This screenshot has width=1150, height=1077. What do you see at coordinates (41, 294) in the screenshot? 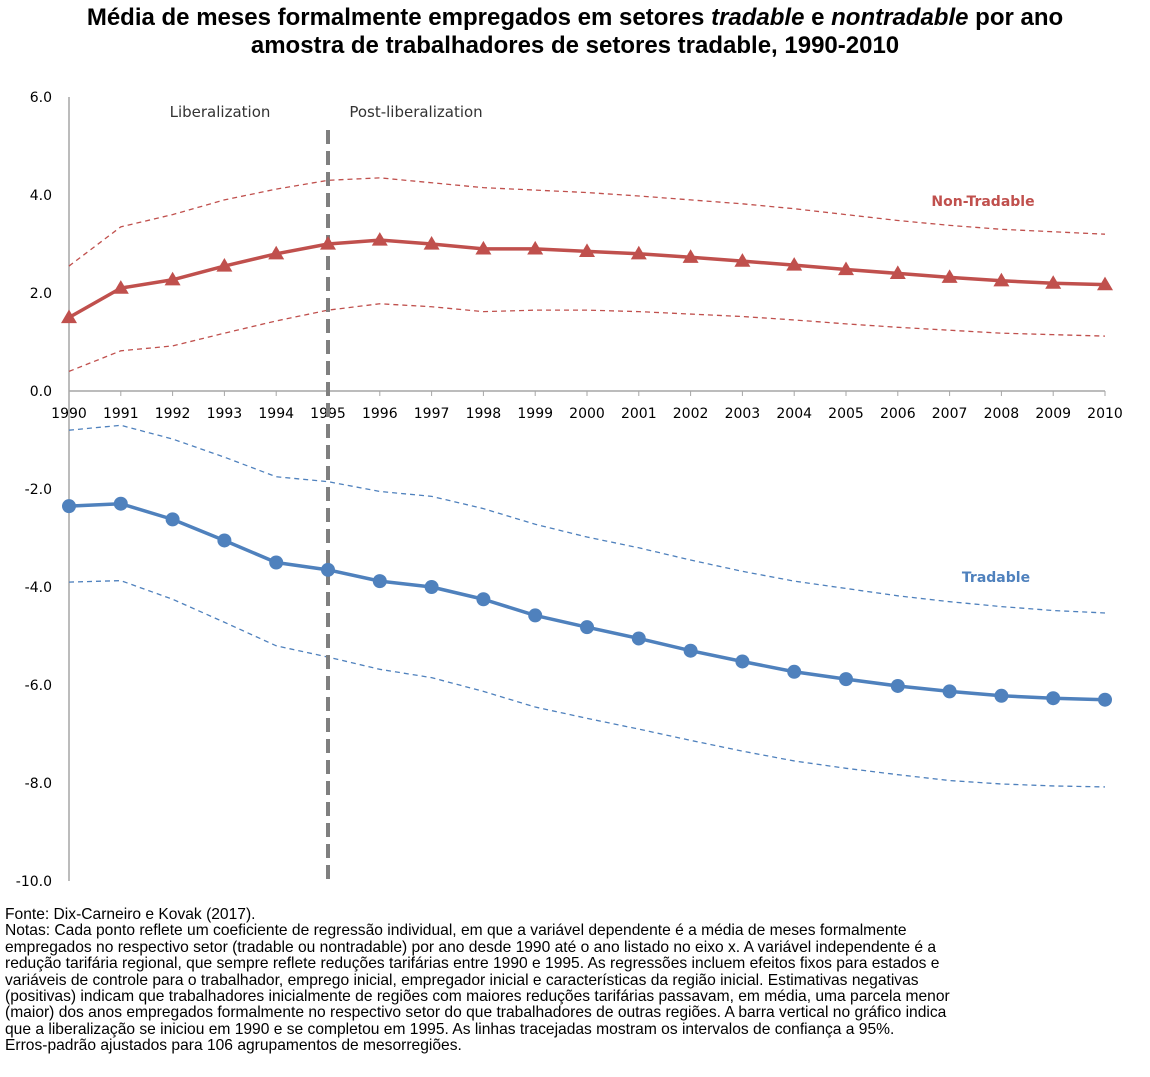
I see `y-tick-label: 2.0` at bounding box center [41, 294].